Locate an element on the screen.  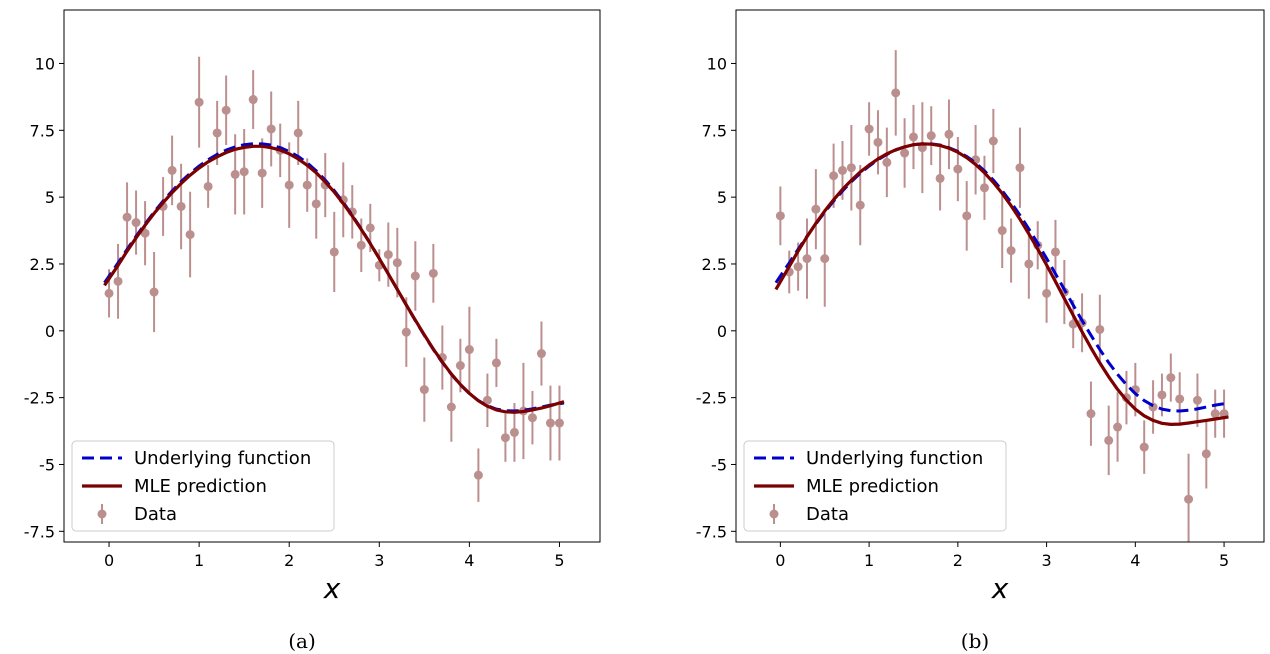
y-tick-label: -5 is located at coordinates (719, 464).